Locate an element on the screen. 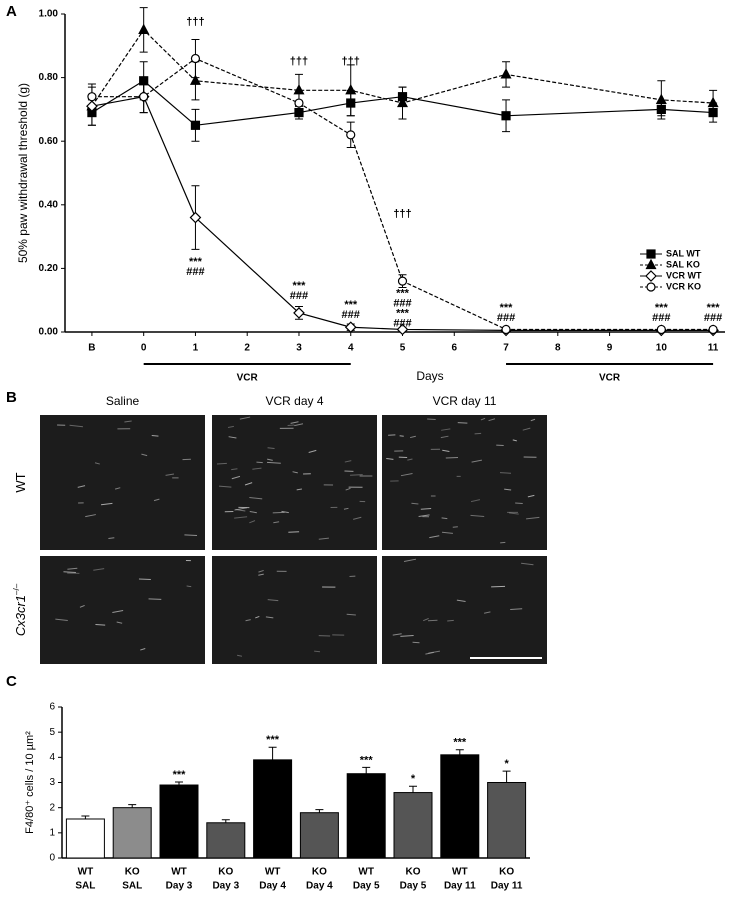 Image resolution: width=731 pixels, height=909 pixels. y-tick-label: 0.20 is located at coordinates (49, 268).